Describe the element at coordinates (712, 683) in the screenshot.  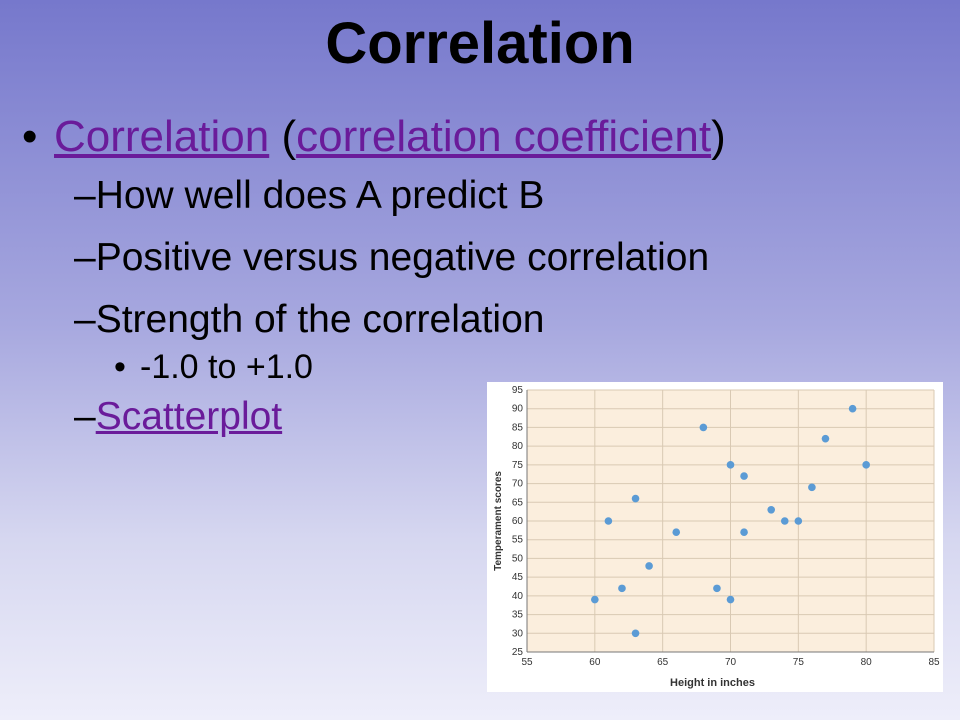
I see `x-axis-label: Height in inches` at that location.